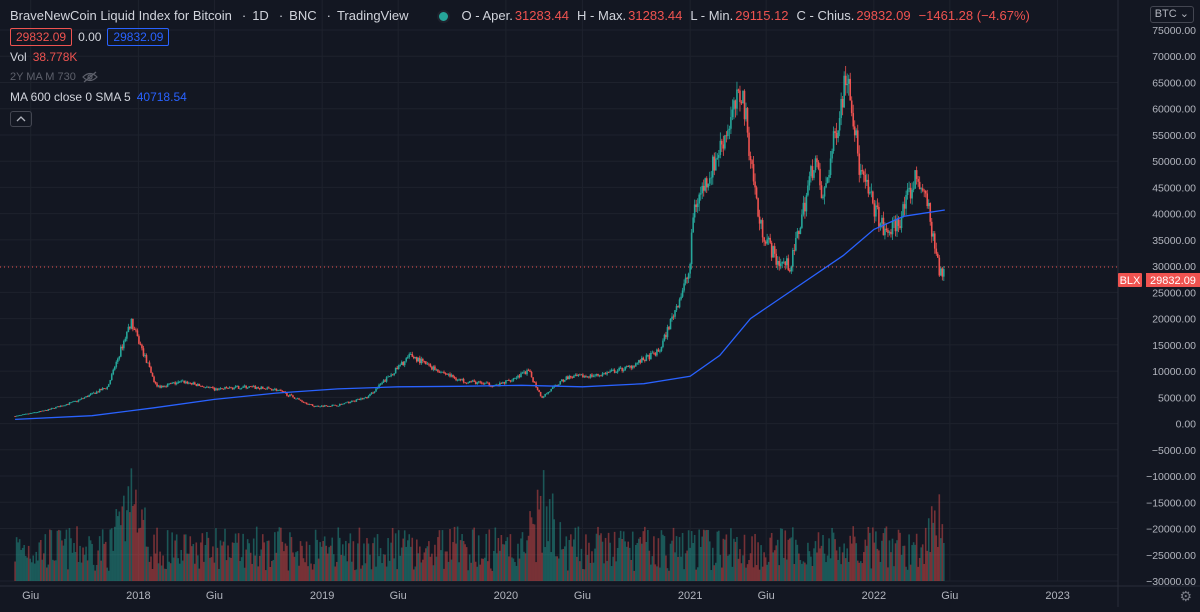  I want to click on x-tick-label: Giu, so click(398, 596).